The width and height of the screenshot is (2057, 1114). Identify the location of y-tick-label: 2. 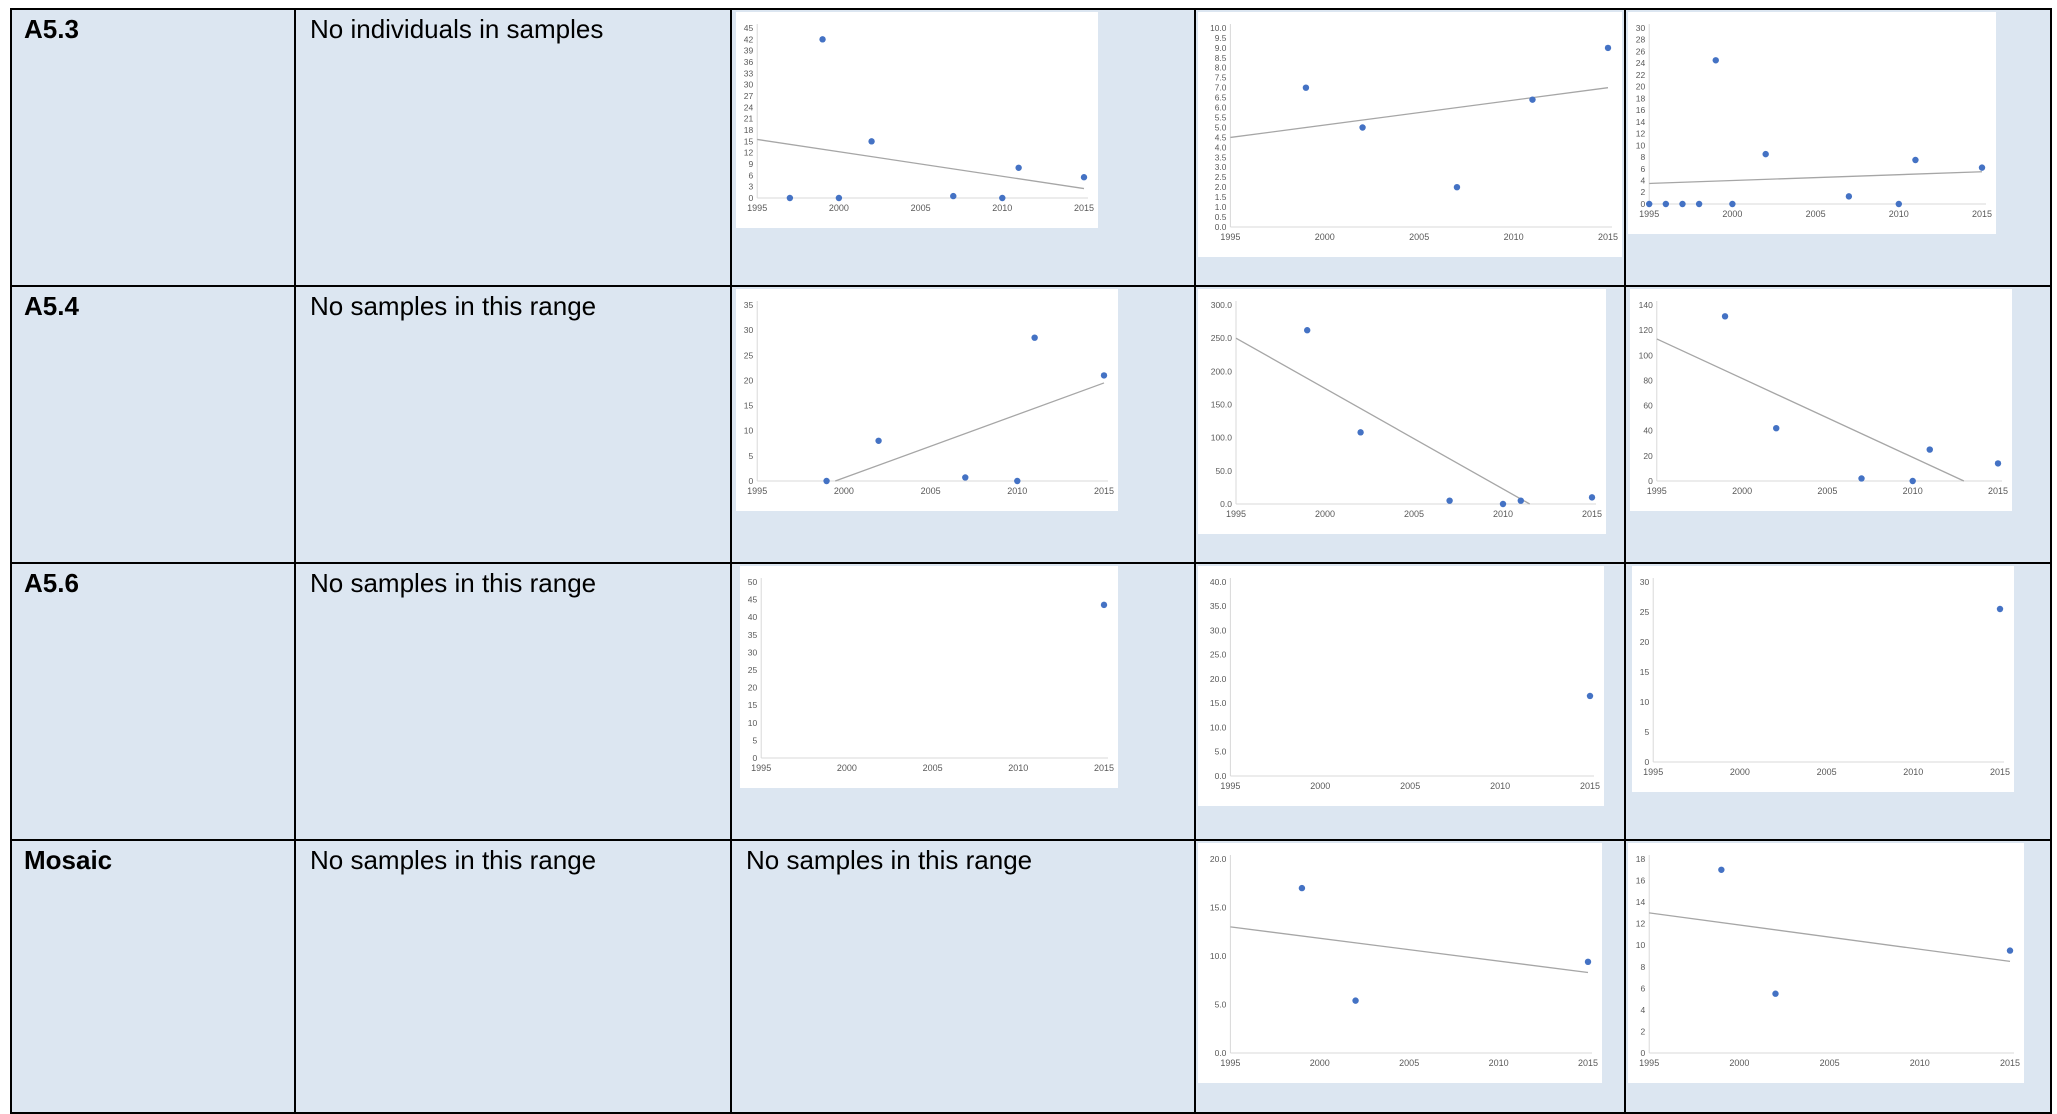
(1642, 1031).